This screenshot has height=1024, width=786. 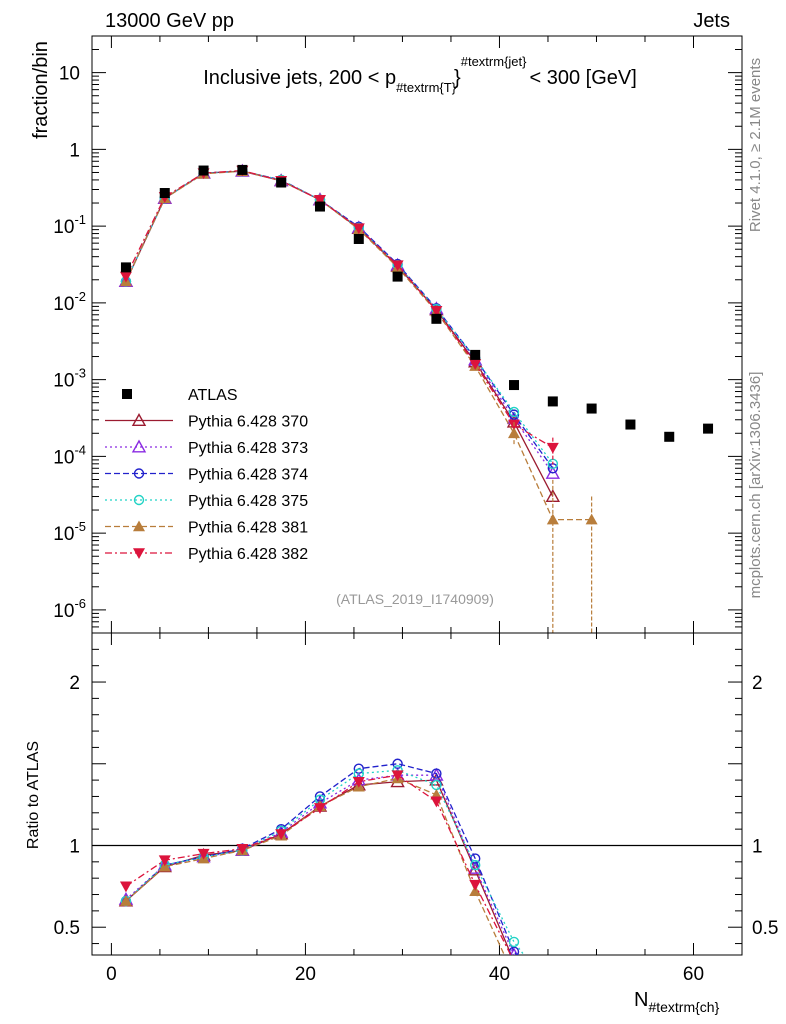 I want to click on ratio-tick-label-right: 1, so click(x=757, y=846).